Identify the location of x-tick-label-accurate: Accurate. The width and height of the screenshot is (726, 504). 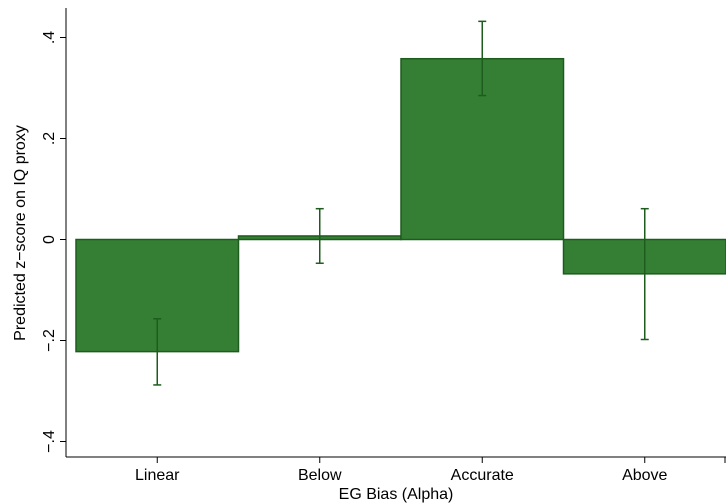
(482, 475).